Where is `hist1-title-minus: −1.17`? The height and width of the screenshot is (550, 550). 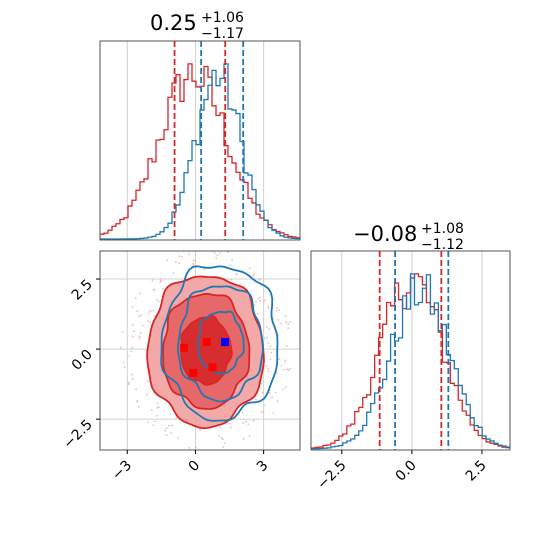 hist1-title-minus: −1.17 is located at coordinates (222, 34).